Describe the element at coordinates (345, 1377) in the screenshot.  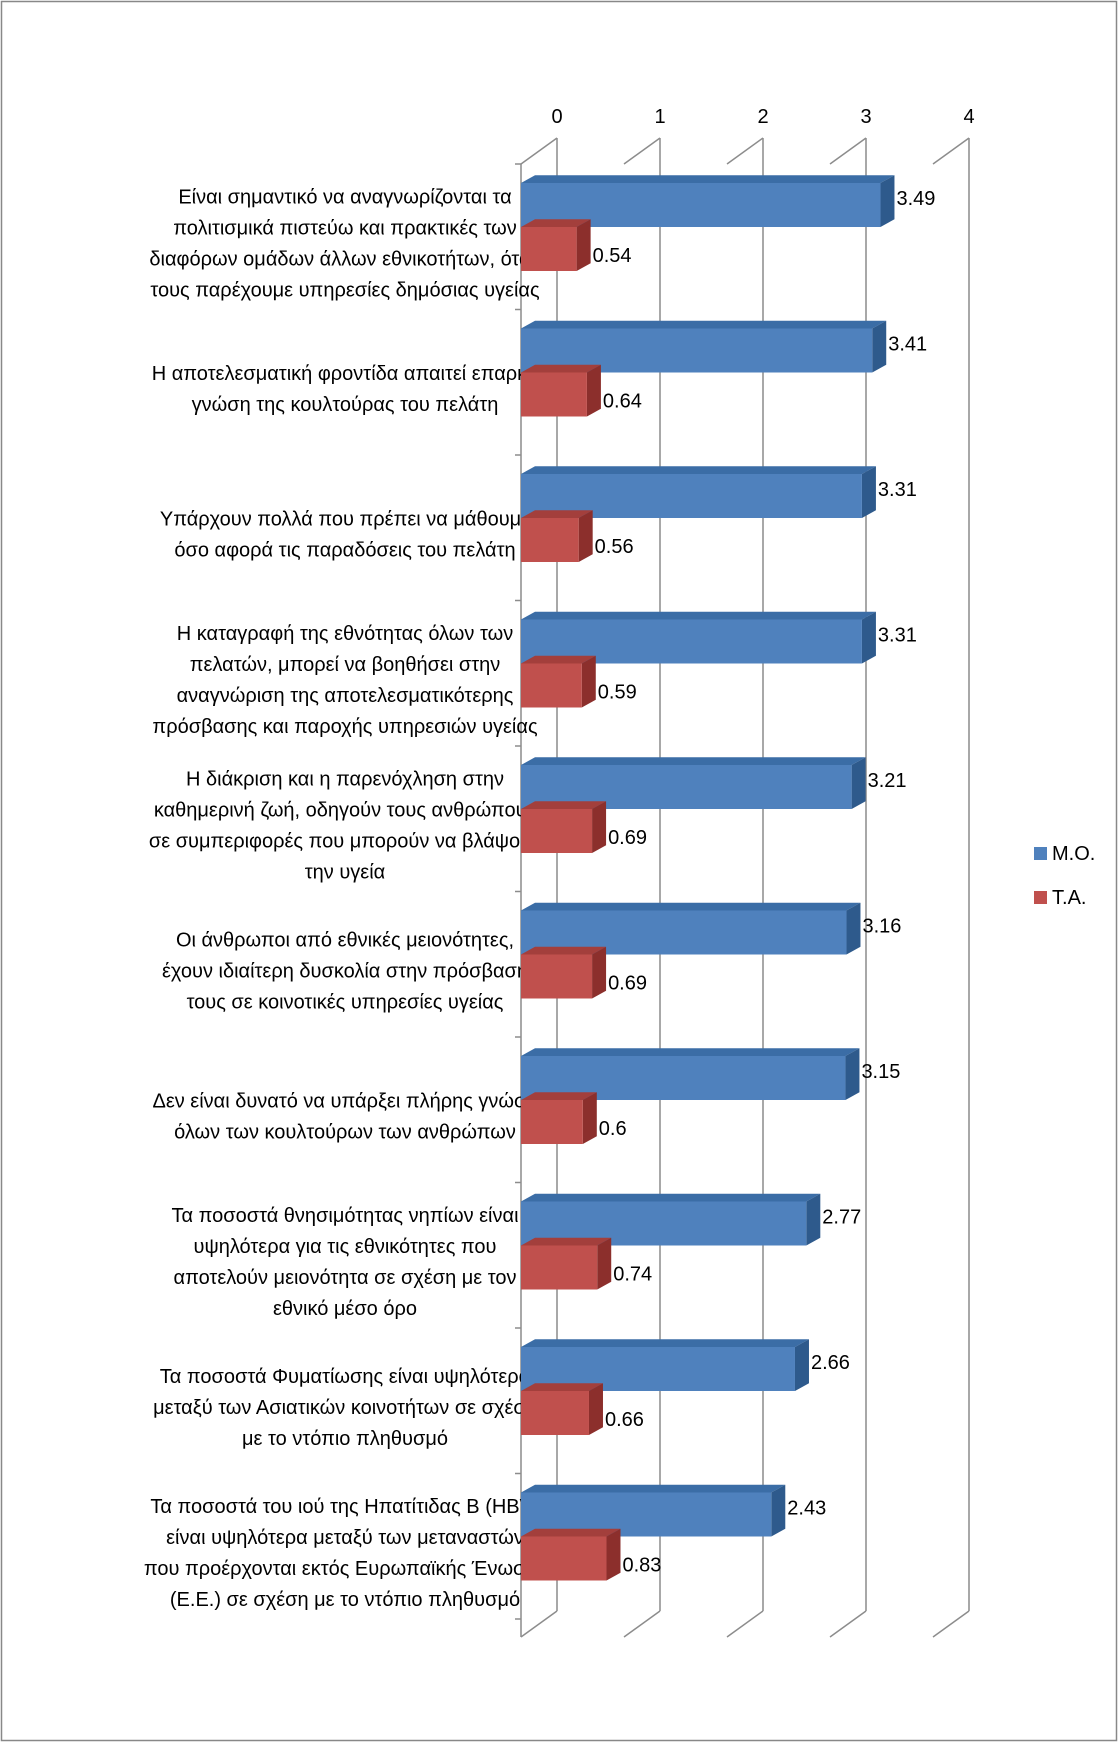
I see `category-label: Τα ποσοστά Φυματίωσης είναι υψηλότερα` at that location.